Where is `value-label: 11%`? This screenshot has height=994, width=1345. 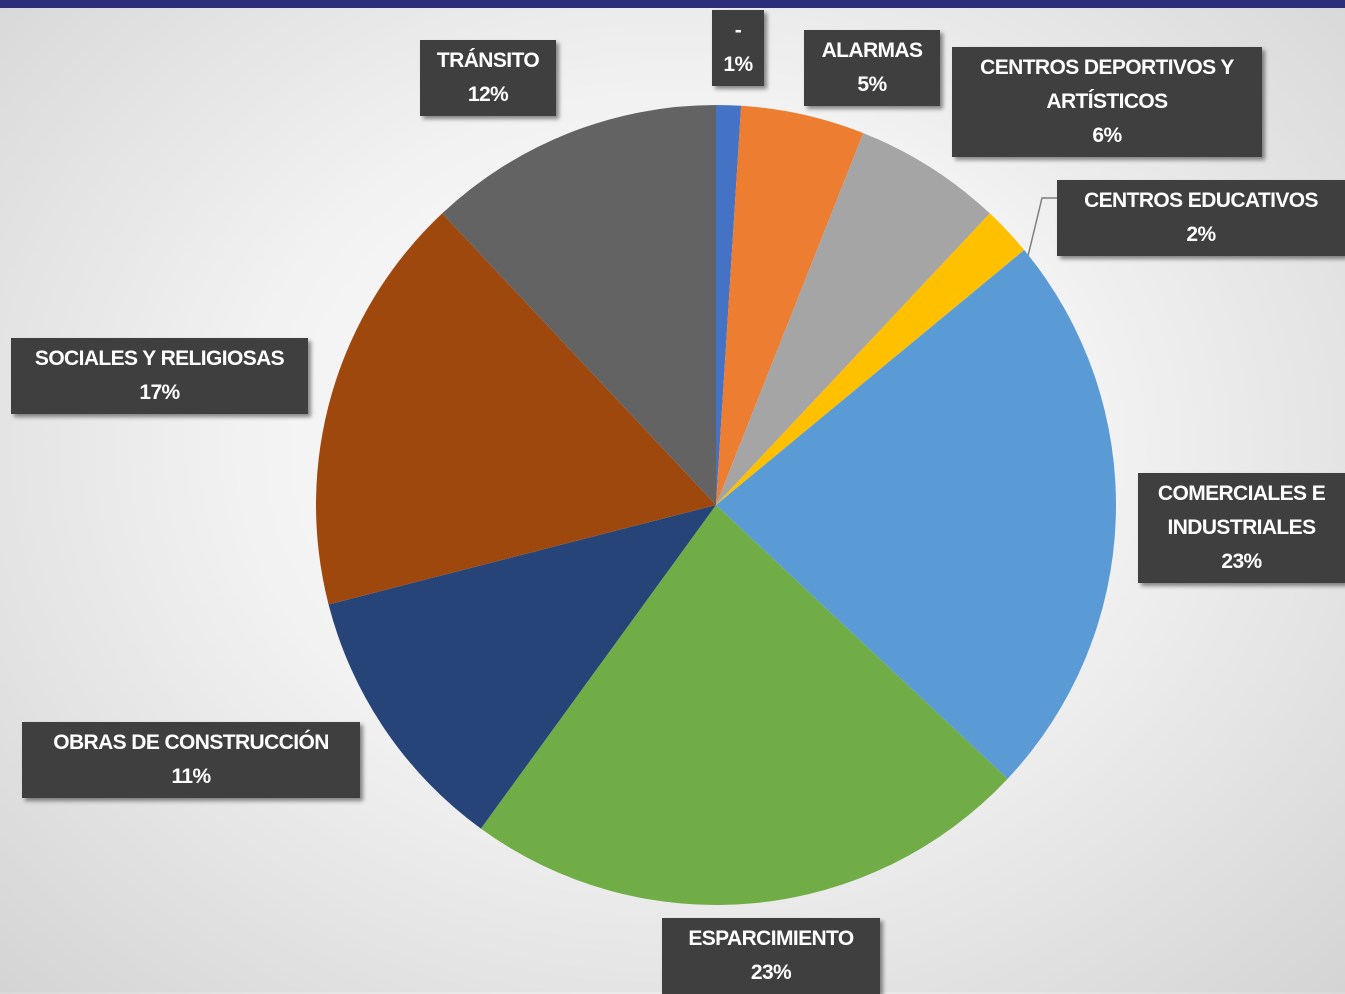
value-label: 11% is located at coordinates (191, 776).